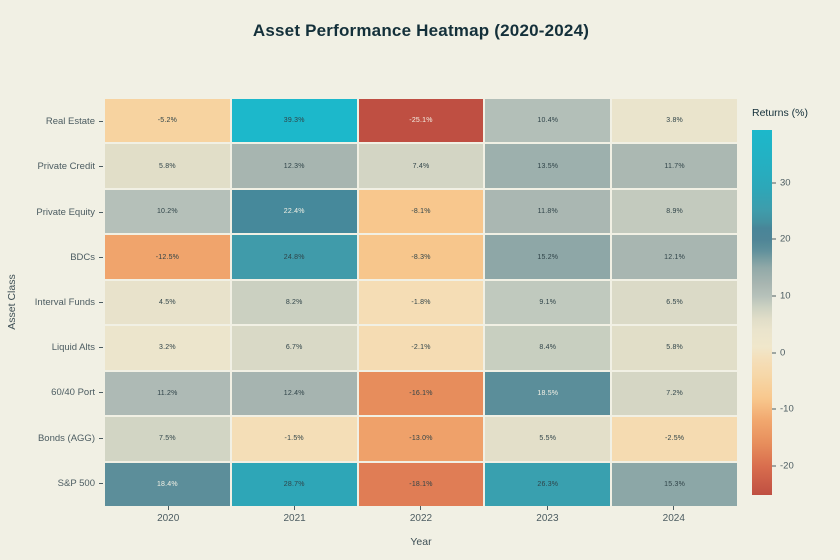 The width and height of the screenshot is (840, 560). I want to click on y-tick-text: Interval Funds, so click(64, 302).